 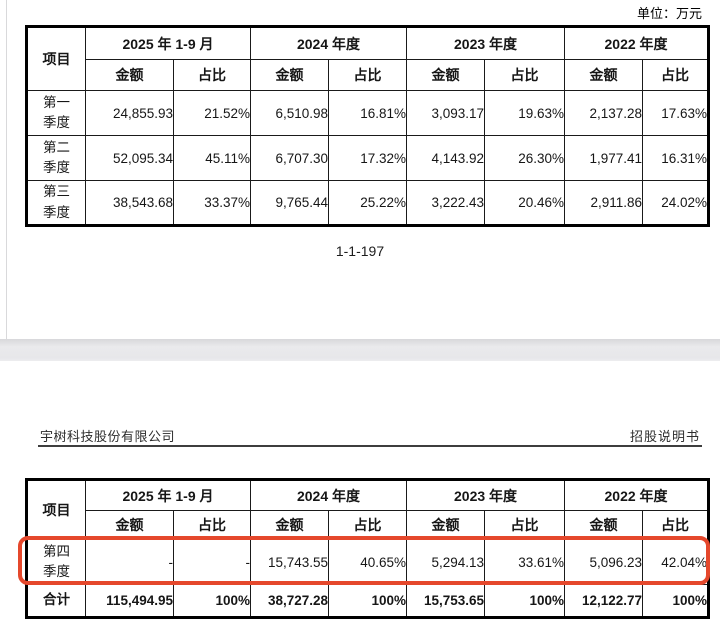 I want to click on value-cell: 16.81%, so click(x=367, y=113).